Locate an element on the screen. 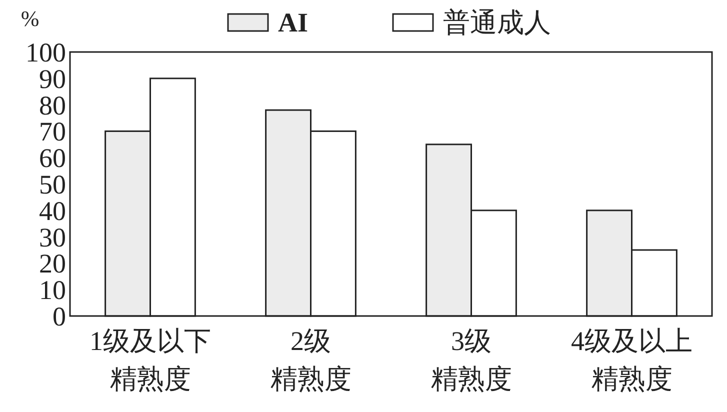 This screenshot has width=727, height=412. x-tick-label: 4级及以上精熟度 is located at coordinates (631, 360).